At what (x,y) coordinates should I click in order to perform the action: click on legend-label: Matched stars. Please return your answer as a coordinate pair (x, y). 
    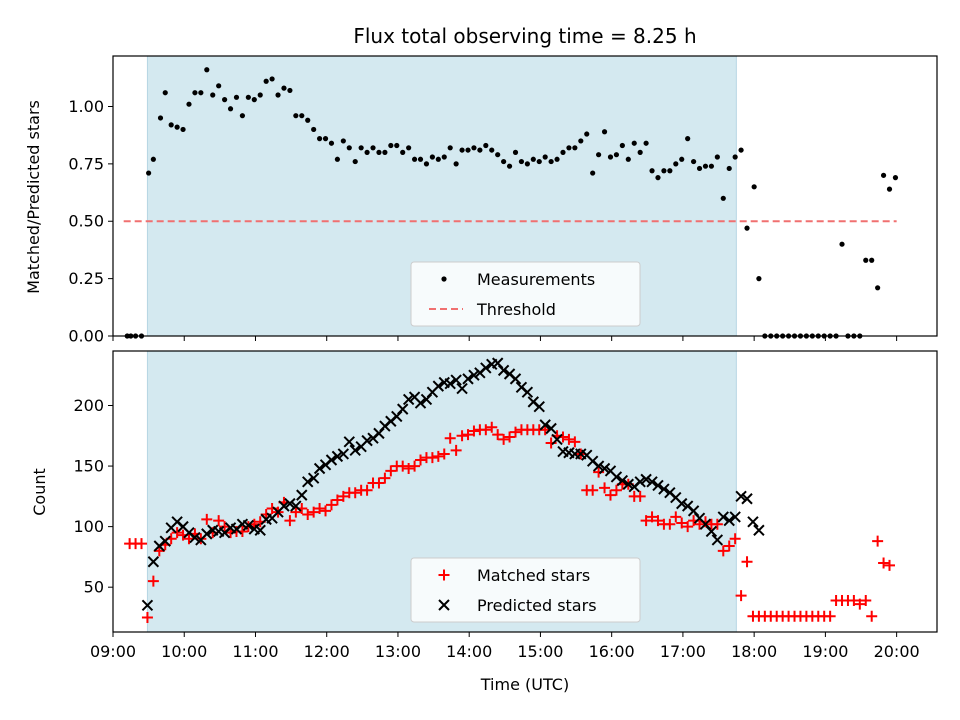
    Looking at the image, I should click on (533, 575).